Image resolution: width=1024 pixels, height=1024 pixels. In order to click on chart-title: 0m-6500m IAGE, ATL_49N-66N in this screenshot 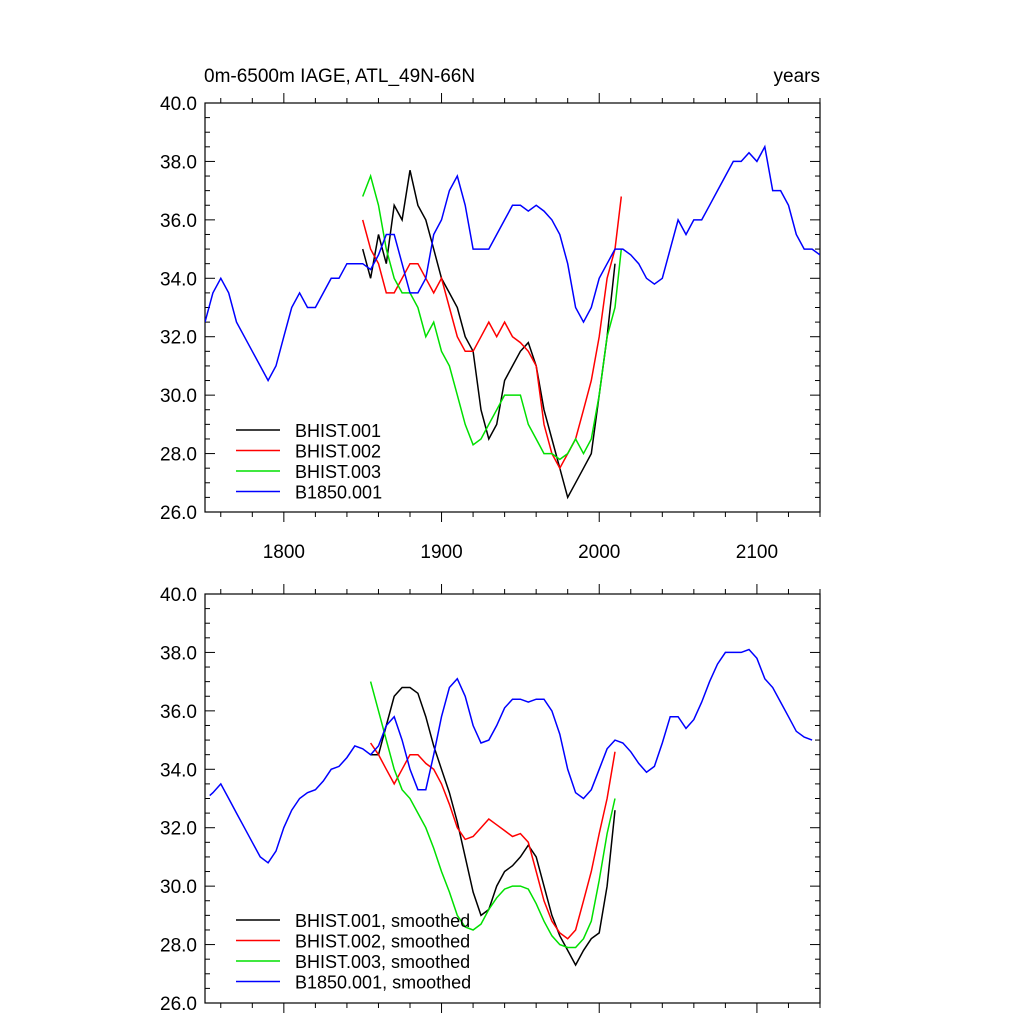, I will do `click(339, 76)`.